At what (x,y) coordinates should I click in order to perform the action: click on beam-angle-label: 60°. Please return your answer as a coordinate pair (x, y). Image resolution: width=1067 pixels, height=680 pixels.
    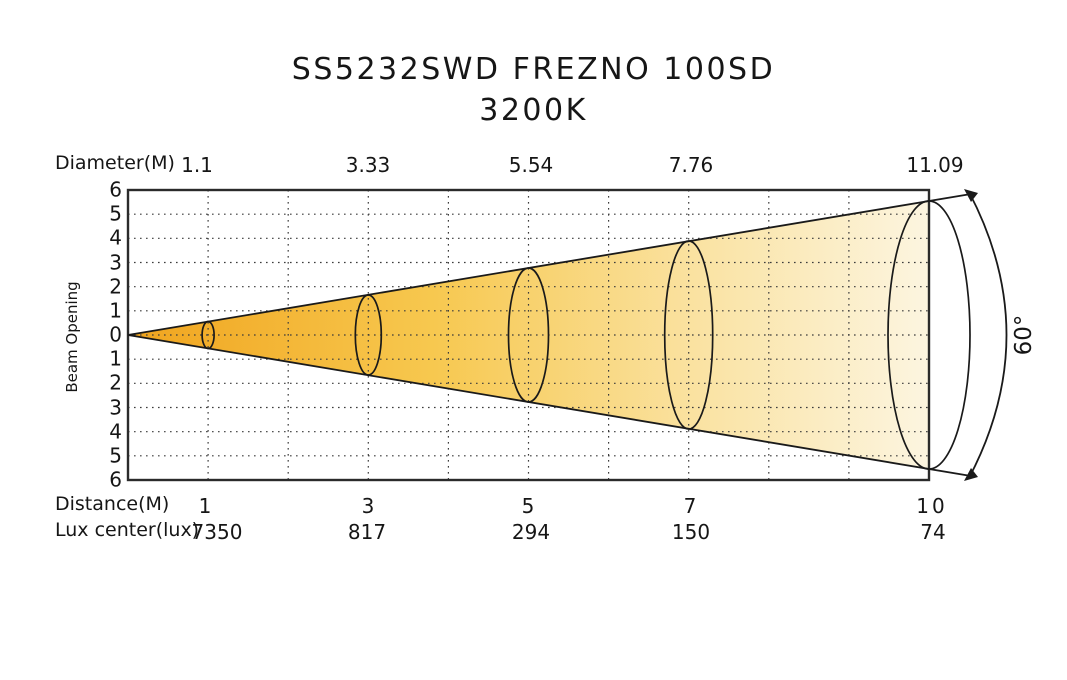
    Looking at the image, I should click on (1024, 335).